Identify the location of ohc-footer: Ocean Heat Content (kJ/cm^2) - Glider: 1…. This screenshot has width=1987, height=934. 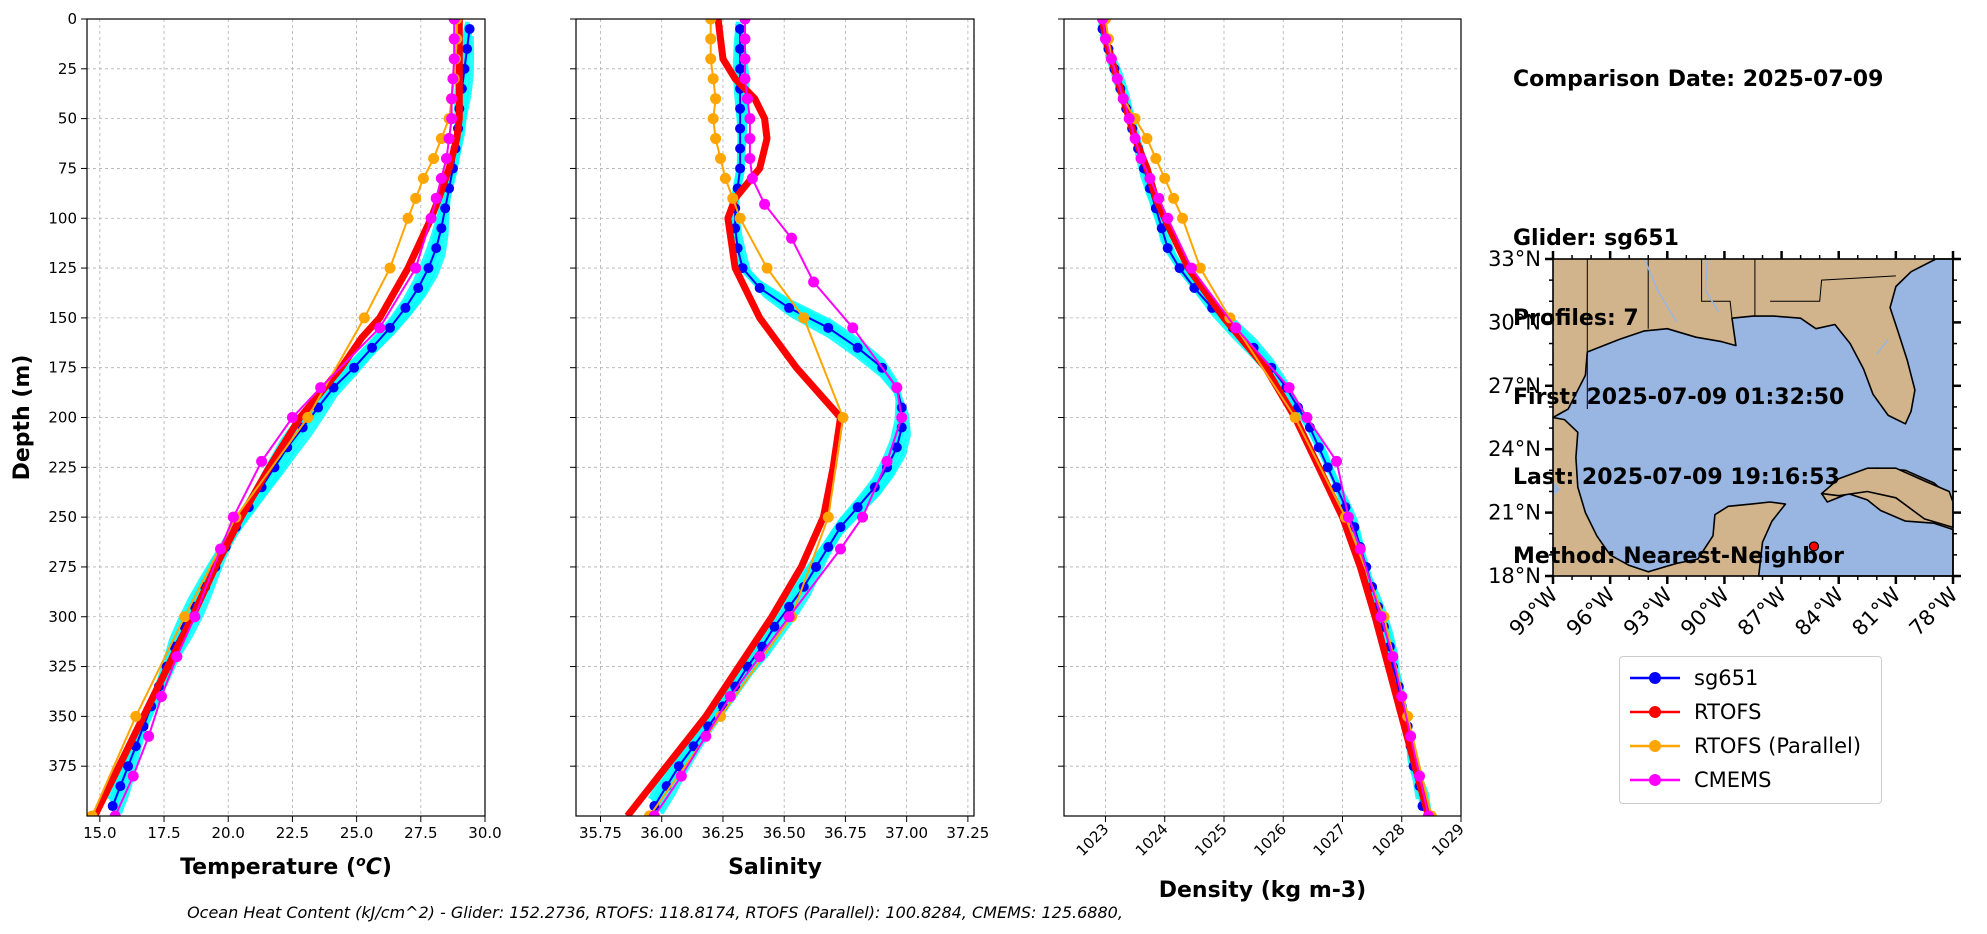
(655, 912).